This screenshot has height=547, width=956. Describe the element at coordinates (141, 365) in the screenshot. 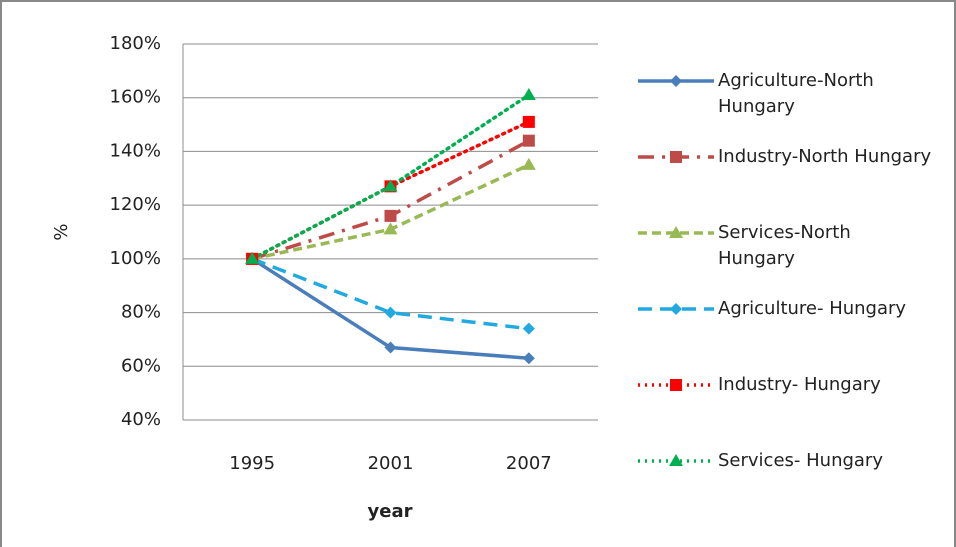

I see `y-tick-label: 60%` at that location.